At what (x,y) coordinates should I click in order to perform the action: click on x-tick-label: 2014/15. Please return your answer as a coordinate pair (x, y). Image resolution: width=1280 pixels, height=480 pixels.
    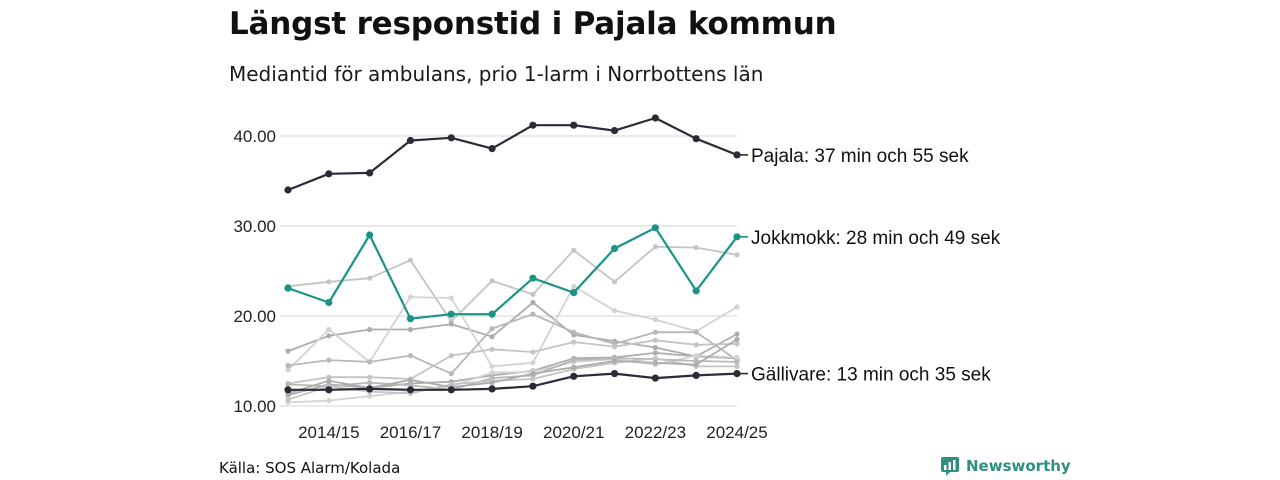
    Looking at the image, I should click on (328, 432).